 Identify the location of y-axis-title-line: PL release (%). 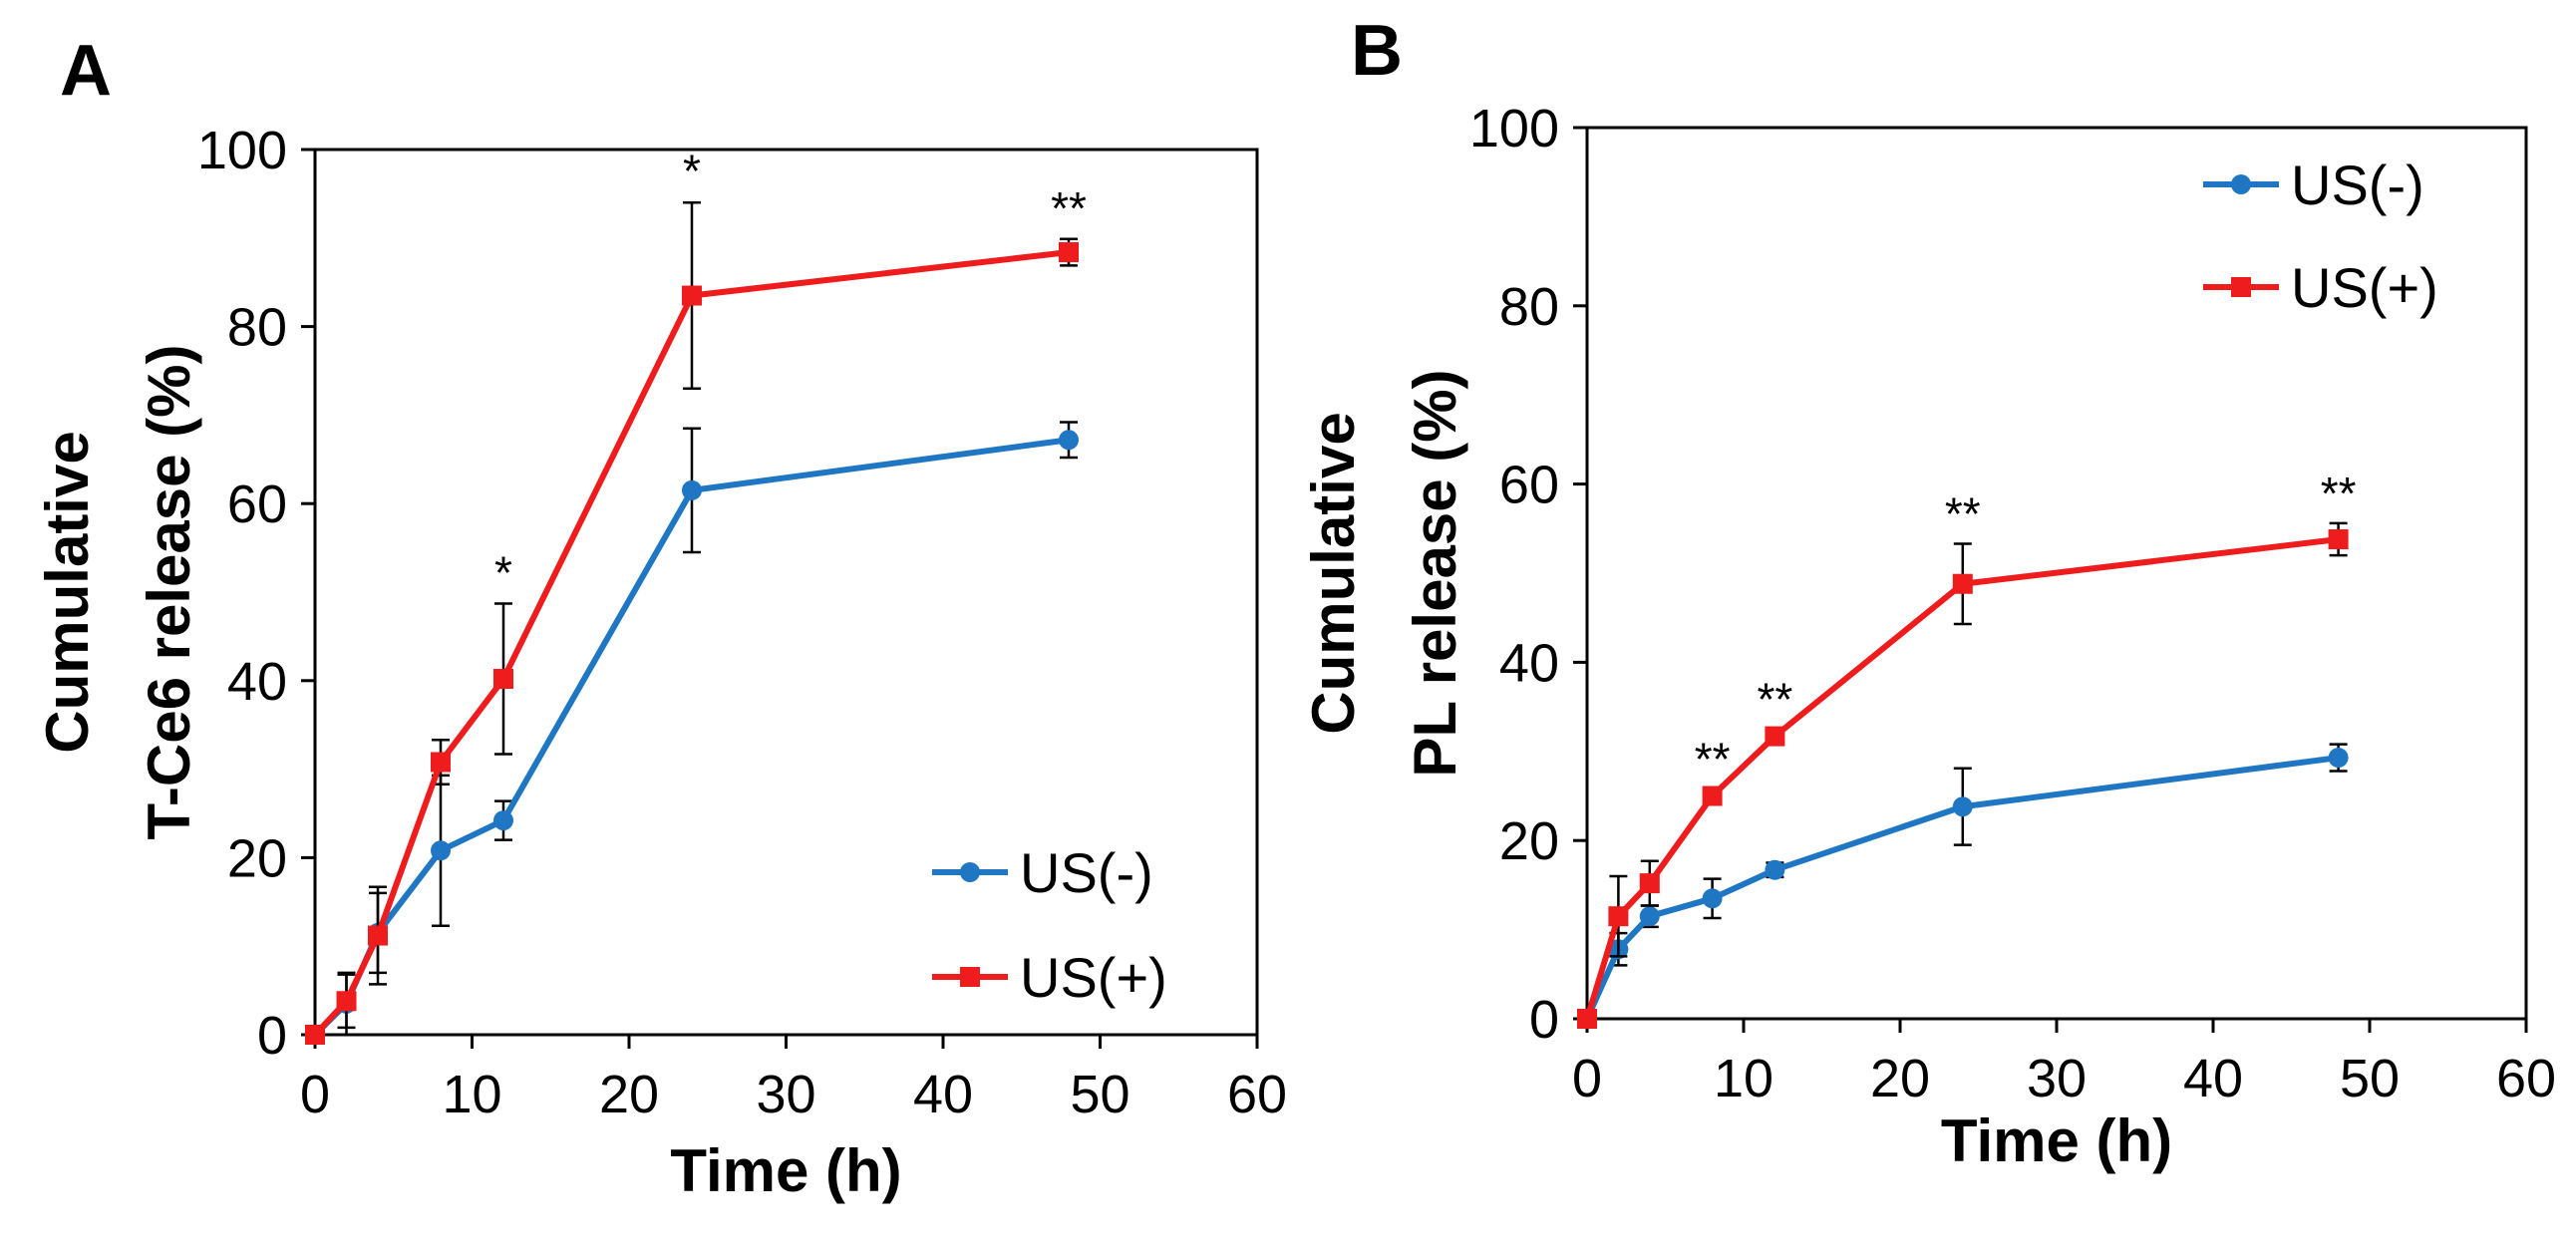
(1435, 573).